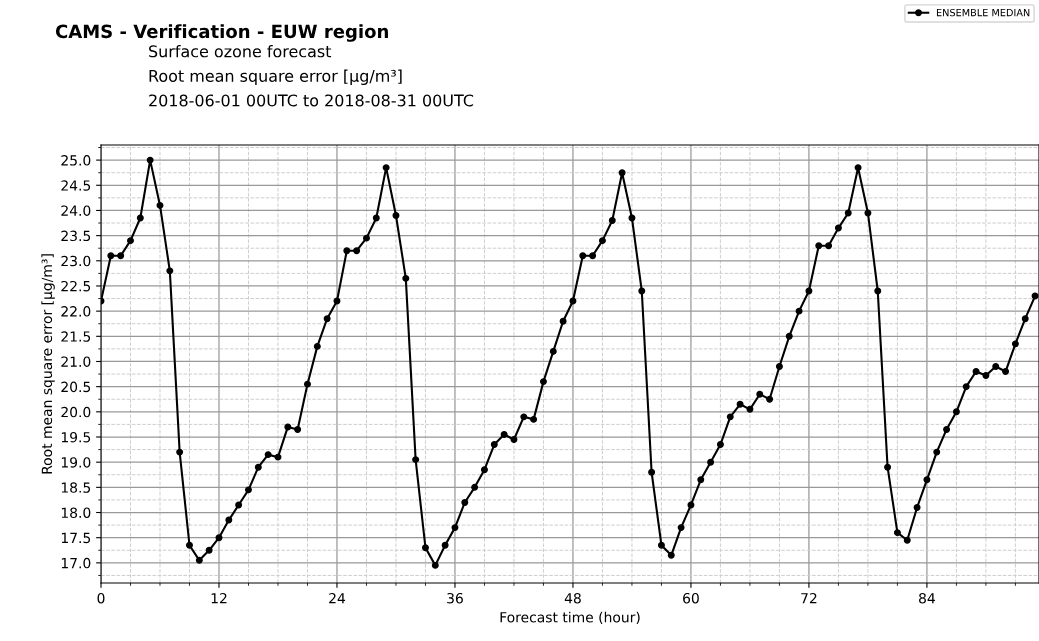 The width and height of the screenshot is (1039, 641). I want to click on x-tick-label: 12, so click(219, 598).